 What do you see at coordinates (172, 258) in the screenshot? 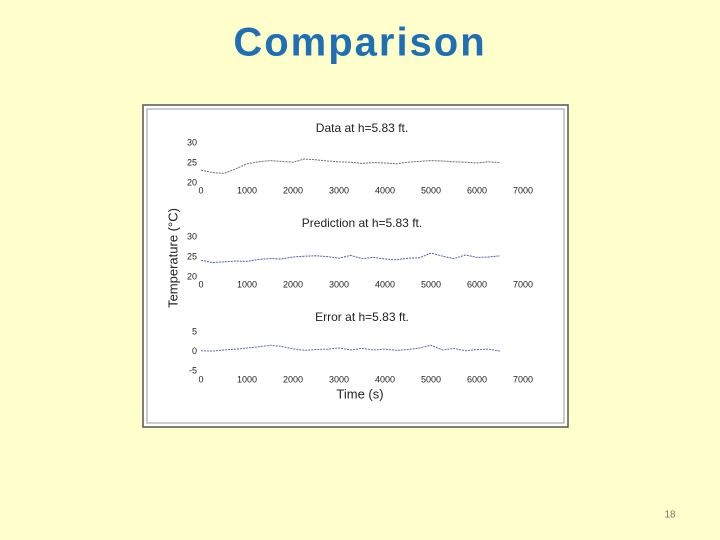
I see `y-axis-label: Temperature (°C)` at bounding box center [172, 258].